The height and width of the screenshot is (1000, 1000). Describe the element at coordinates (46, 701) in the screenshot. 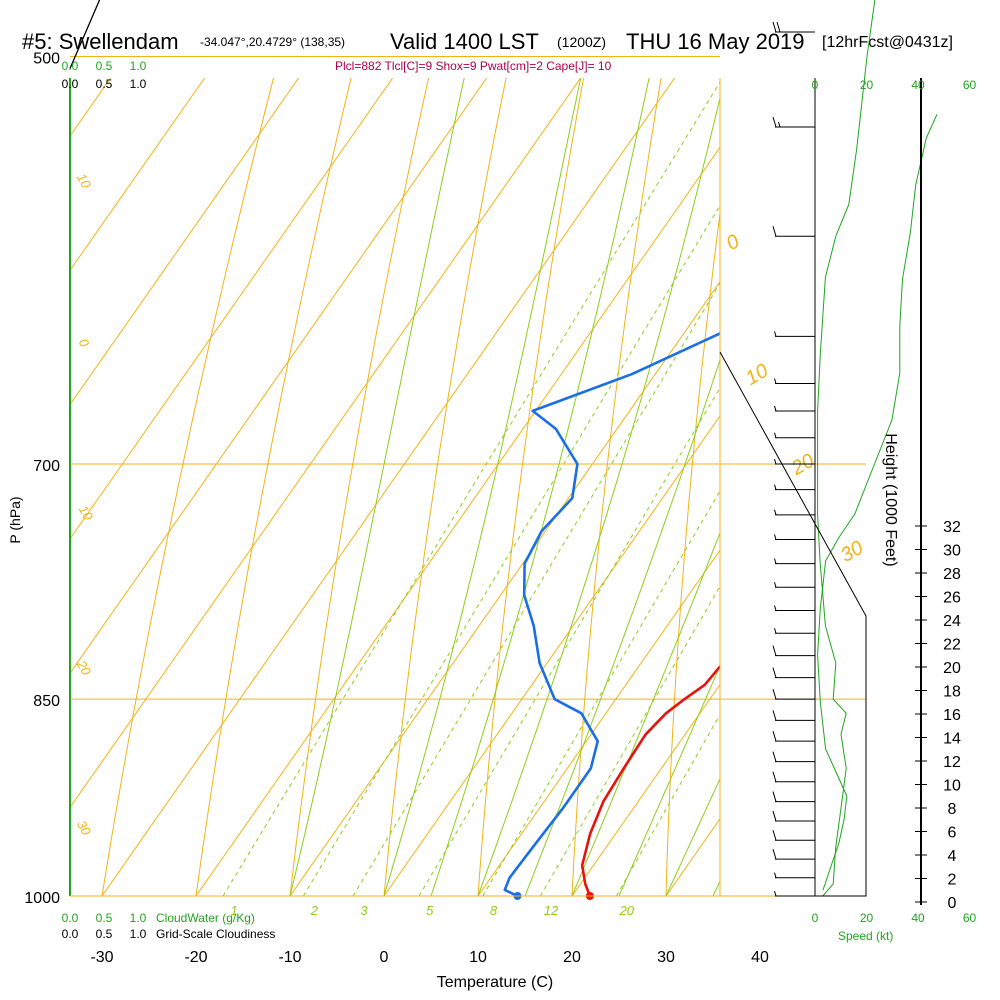

I see `pressure-tick-label: 850` at that location.